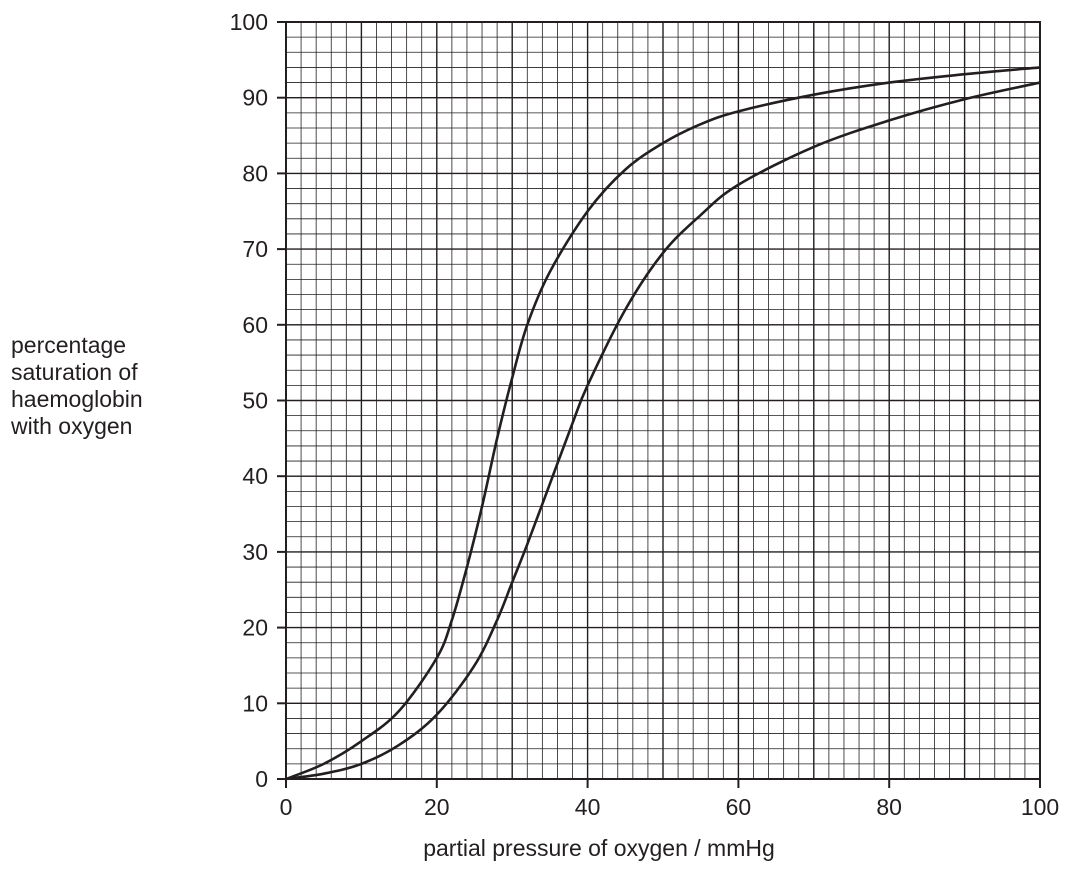  I want to click on y-tick-label: 20, so click(255, 628).